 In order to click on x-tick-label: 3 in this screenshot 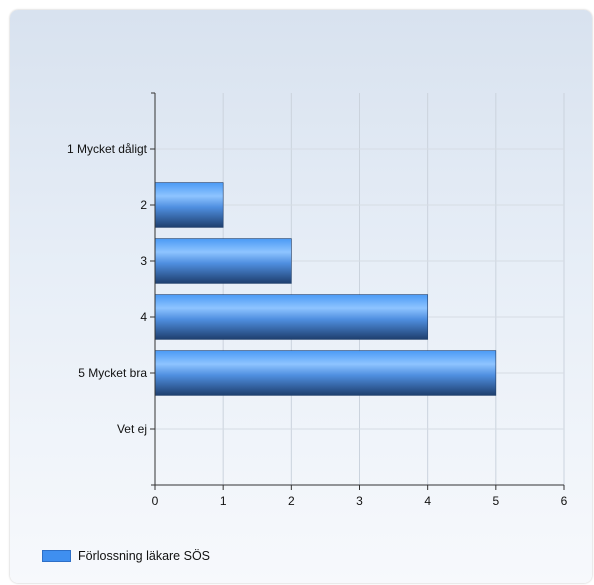, I will do `click(359, 501)`.